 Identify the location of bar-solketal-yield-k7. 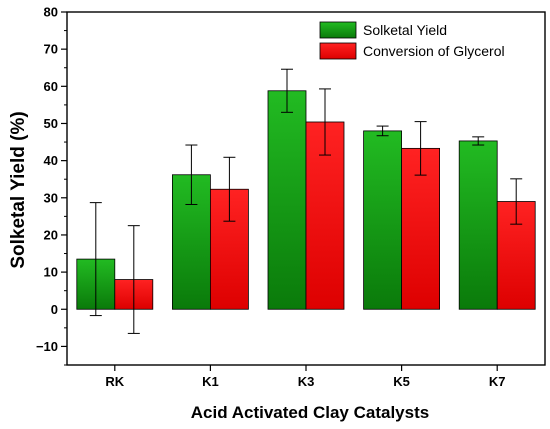
(478, 225).